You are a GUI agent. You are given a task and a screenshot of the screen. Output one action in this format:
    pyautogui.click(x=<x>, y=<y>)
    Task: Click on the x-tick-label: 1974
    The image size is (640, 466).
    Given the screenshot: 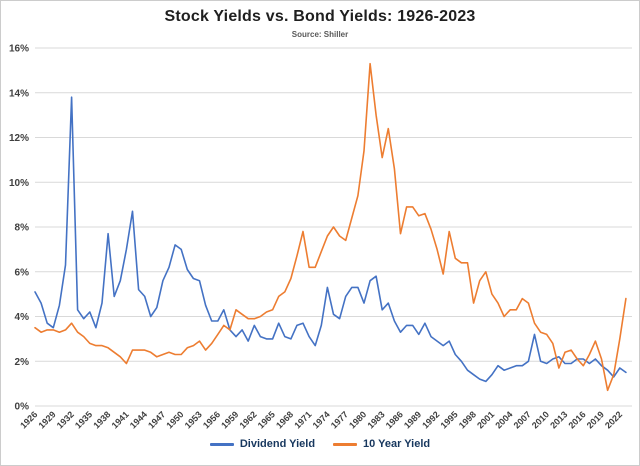 What is the action you would take?
    pyautogui.click(x=321, y=419)
    